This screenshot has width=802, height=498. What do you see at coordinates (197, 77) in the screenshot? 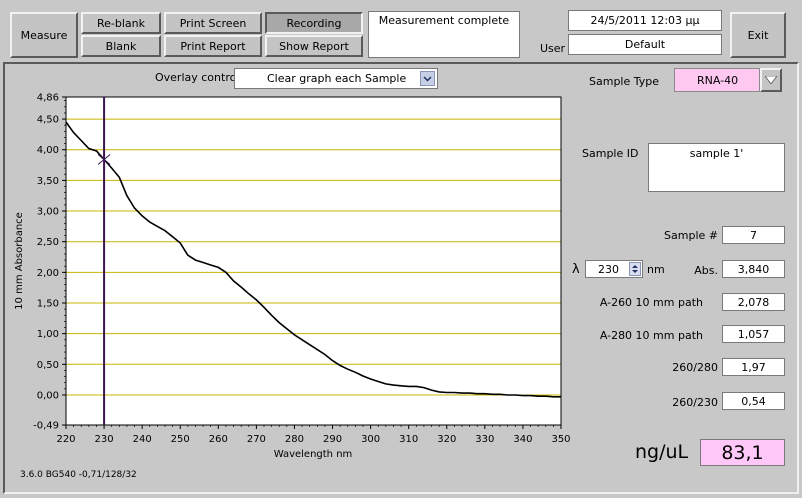
I see `overlay-control-label: Overlay control` at bounding box center [197, 77].